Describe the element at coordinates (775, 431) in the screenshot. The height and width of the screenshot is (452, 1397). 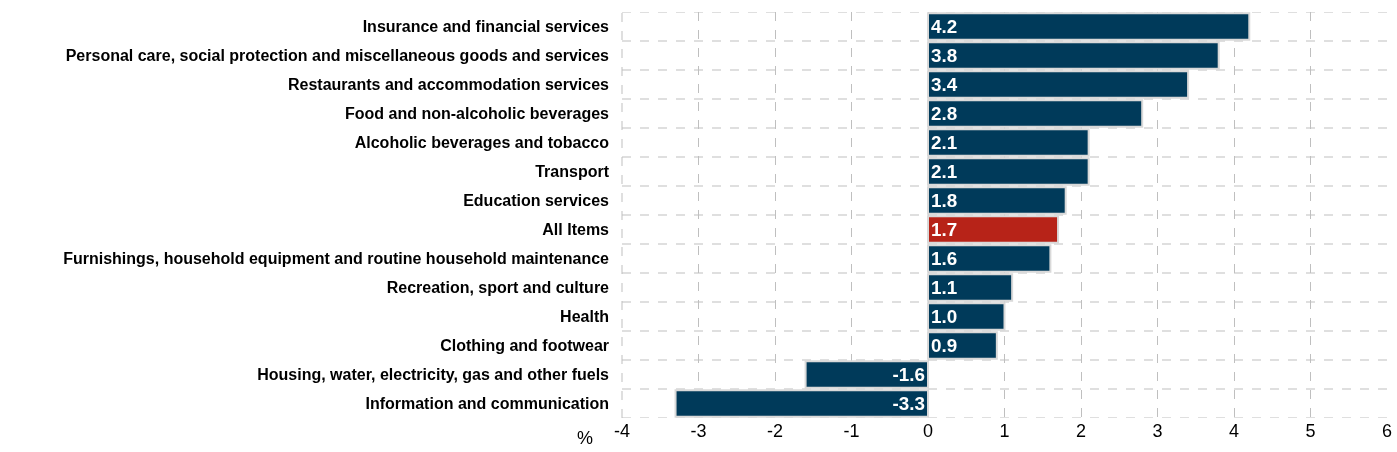
I see `x-tick-label: -2` at that location.